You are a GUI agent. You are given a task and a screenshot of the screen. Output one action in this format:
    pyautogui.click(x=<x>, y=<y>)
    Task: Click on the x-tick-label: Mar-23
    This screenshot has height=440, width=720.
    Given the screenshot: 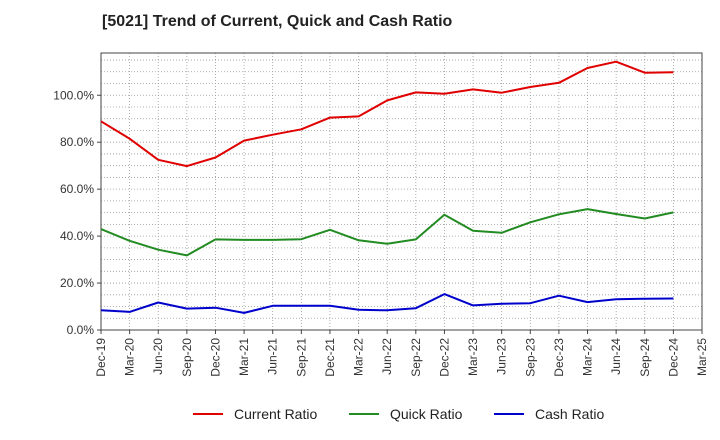 What is the action you would take?
    pyautogui.click(x=473, y=357)
    